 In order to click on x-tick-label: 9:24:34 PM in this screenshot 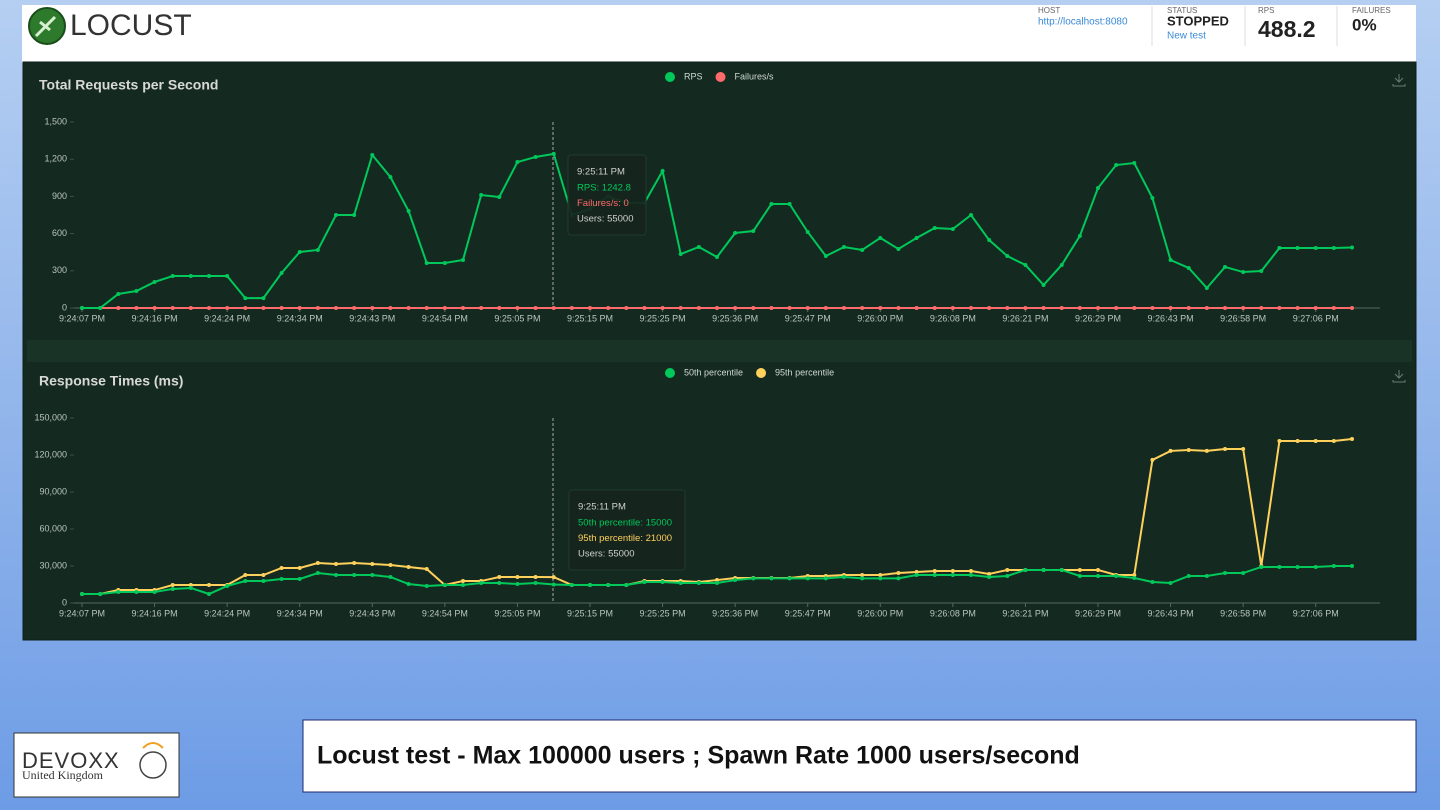, I will do `click(300, 318)`.